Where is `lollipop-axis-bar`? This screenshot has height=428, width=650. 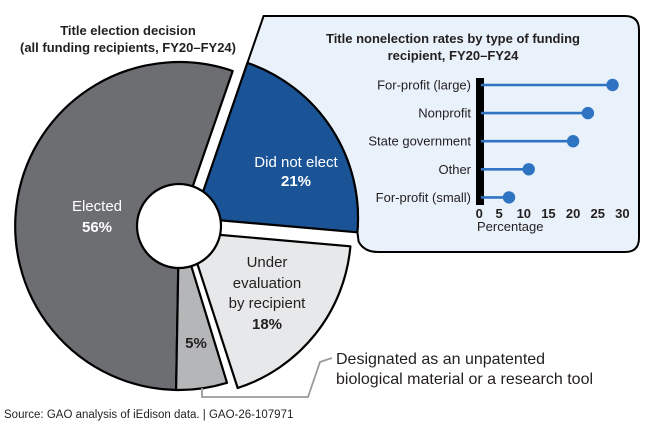
lollipop-axis-bar is located at coordinates (480, 141).